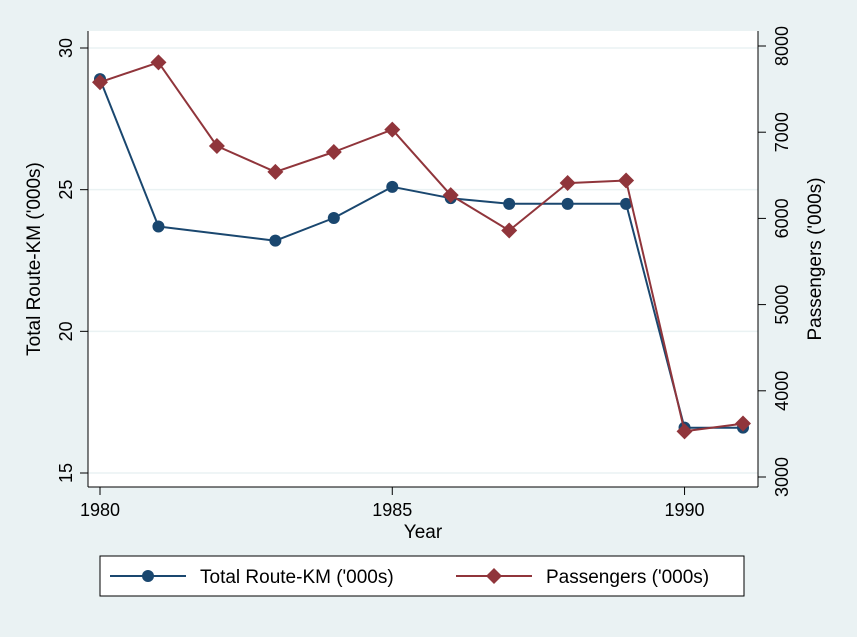 This screenshot has width=857, height=637. Describe the element at coordinates (782, 218) in the screenshot. I see `y2-tick-label: 6000` at that location.